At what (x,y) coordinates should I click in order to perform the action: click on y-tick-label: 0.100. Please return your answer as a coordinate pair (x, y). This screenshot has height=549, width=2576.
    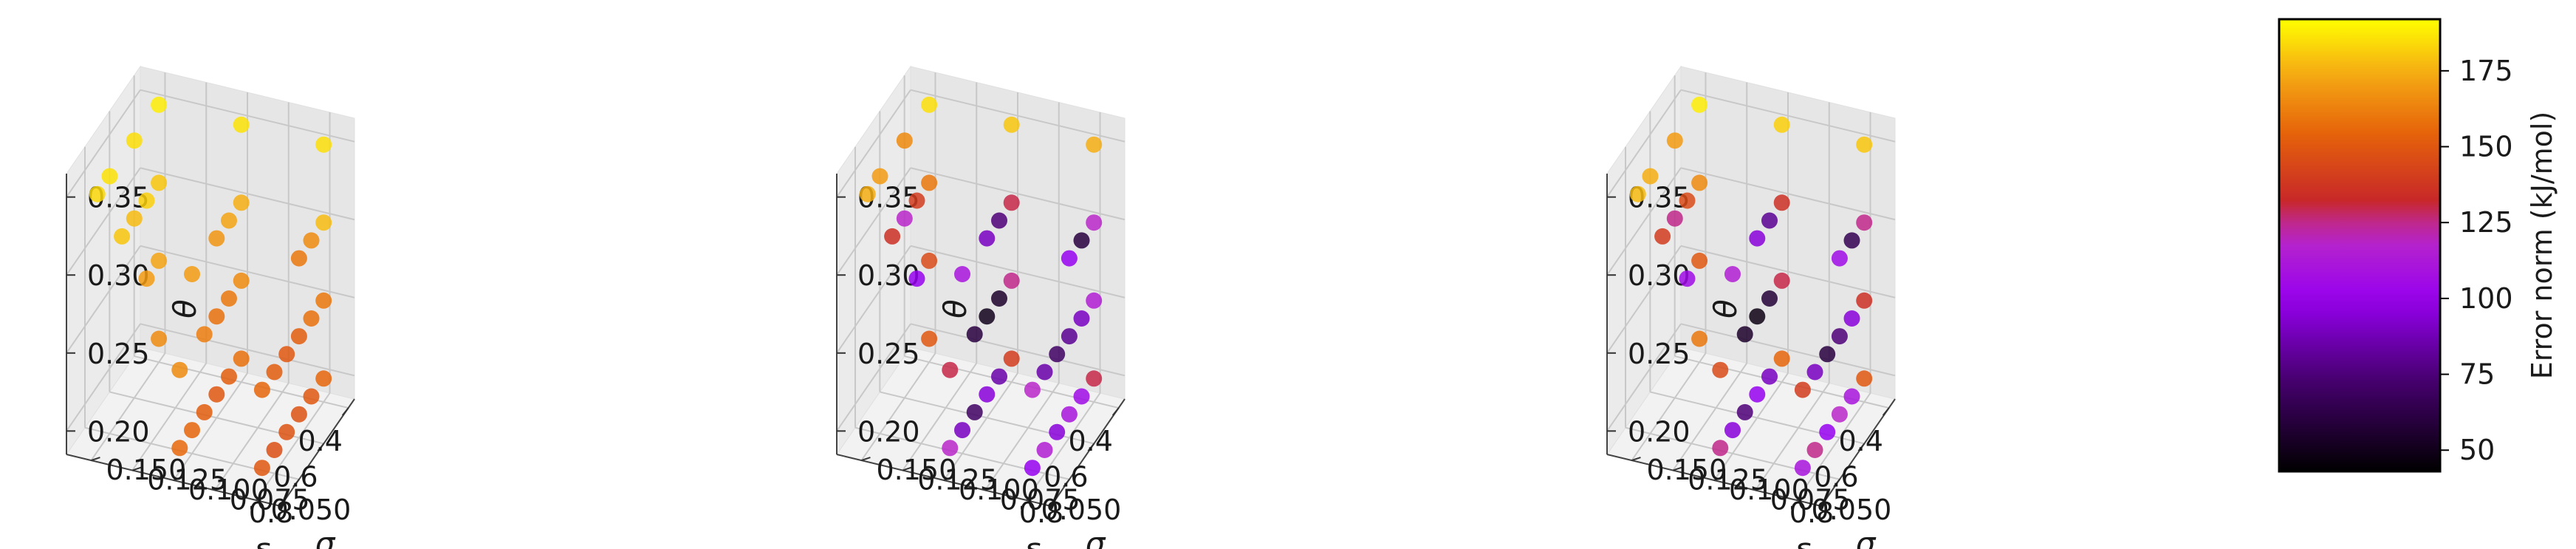
    Looking at the image, I should click on (1769, 490).